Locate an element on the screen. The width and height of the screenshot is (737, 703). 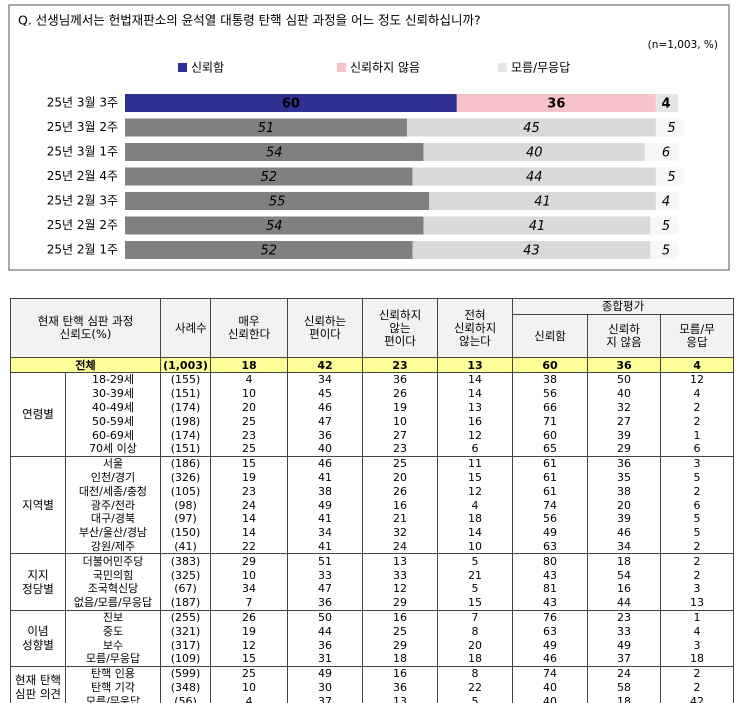
data-row: 광주/전라 (98) 24 49 16 4 74 20 6 is located at coordinates (373, 505).